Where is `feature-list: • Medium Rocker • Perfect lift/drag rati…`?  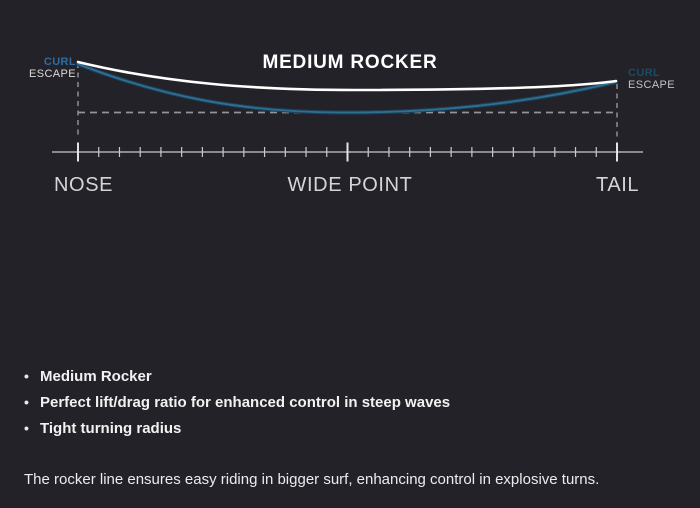 feature-list: • Medium Rocker • Perfect lift/drag rati… is located at coordinates (344, 402).